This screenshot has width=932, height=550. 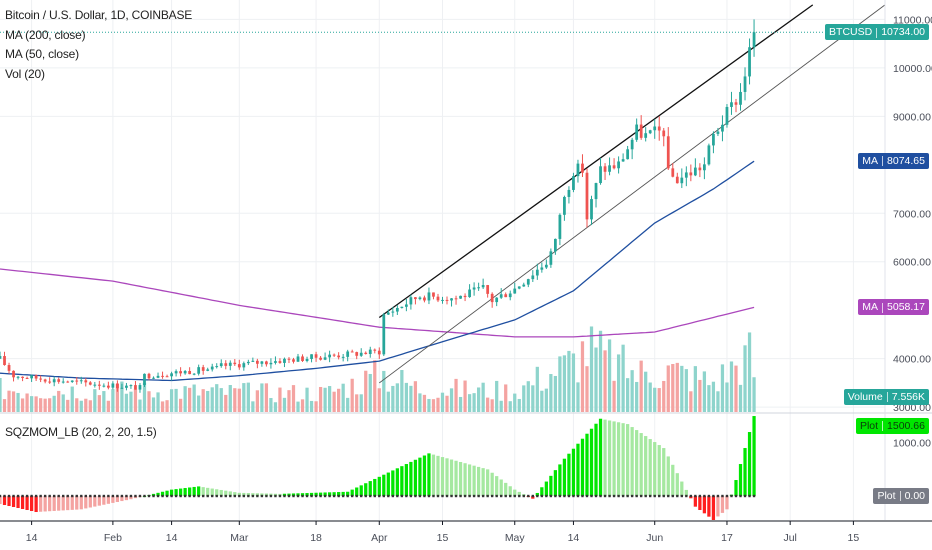 I want to click on time-tick-label: Mar, so click(x=239, y=538).